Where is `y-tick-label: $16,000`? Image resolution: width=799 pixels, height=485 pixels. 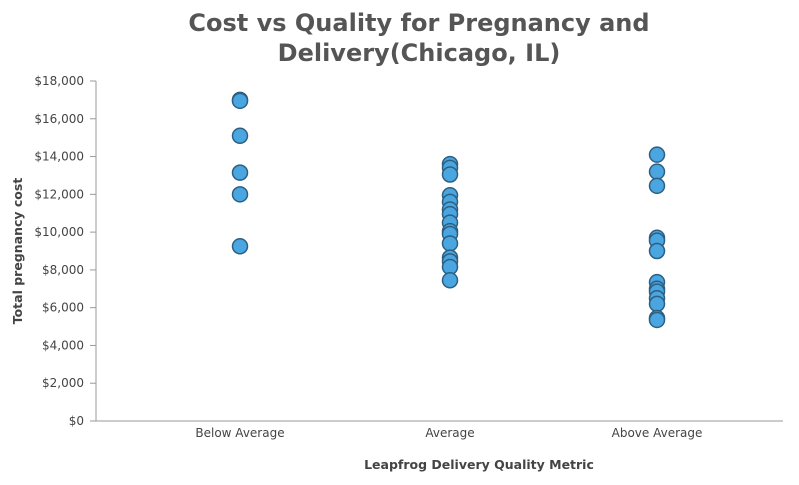 y-tick-label: $16,000 is located at coordinates (59, 119).